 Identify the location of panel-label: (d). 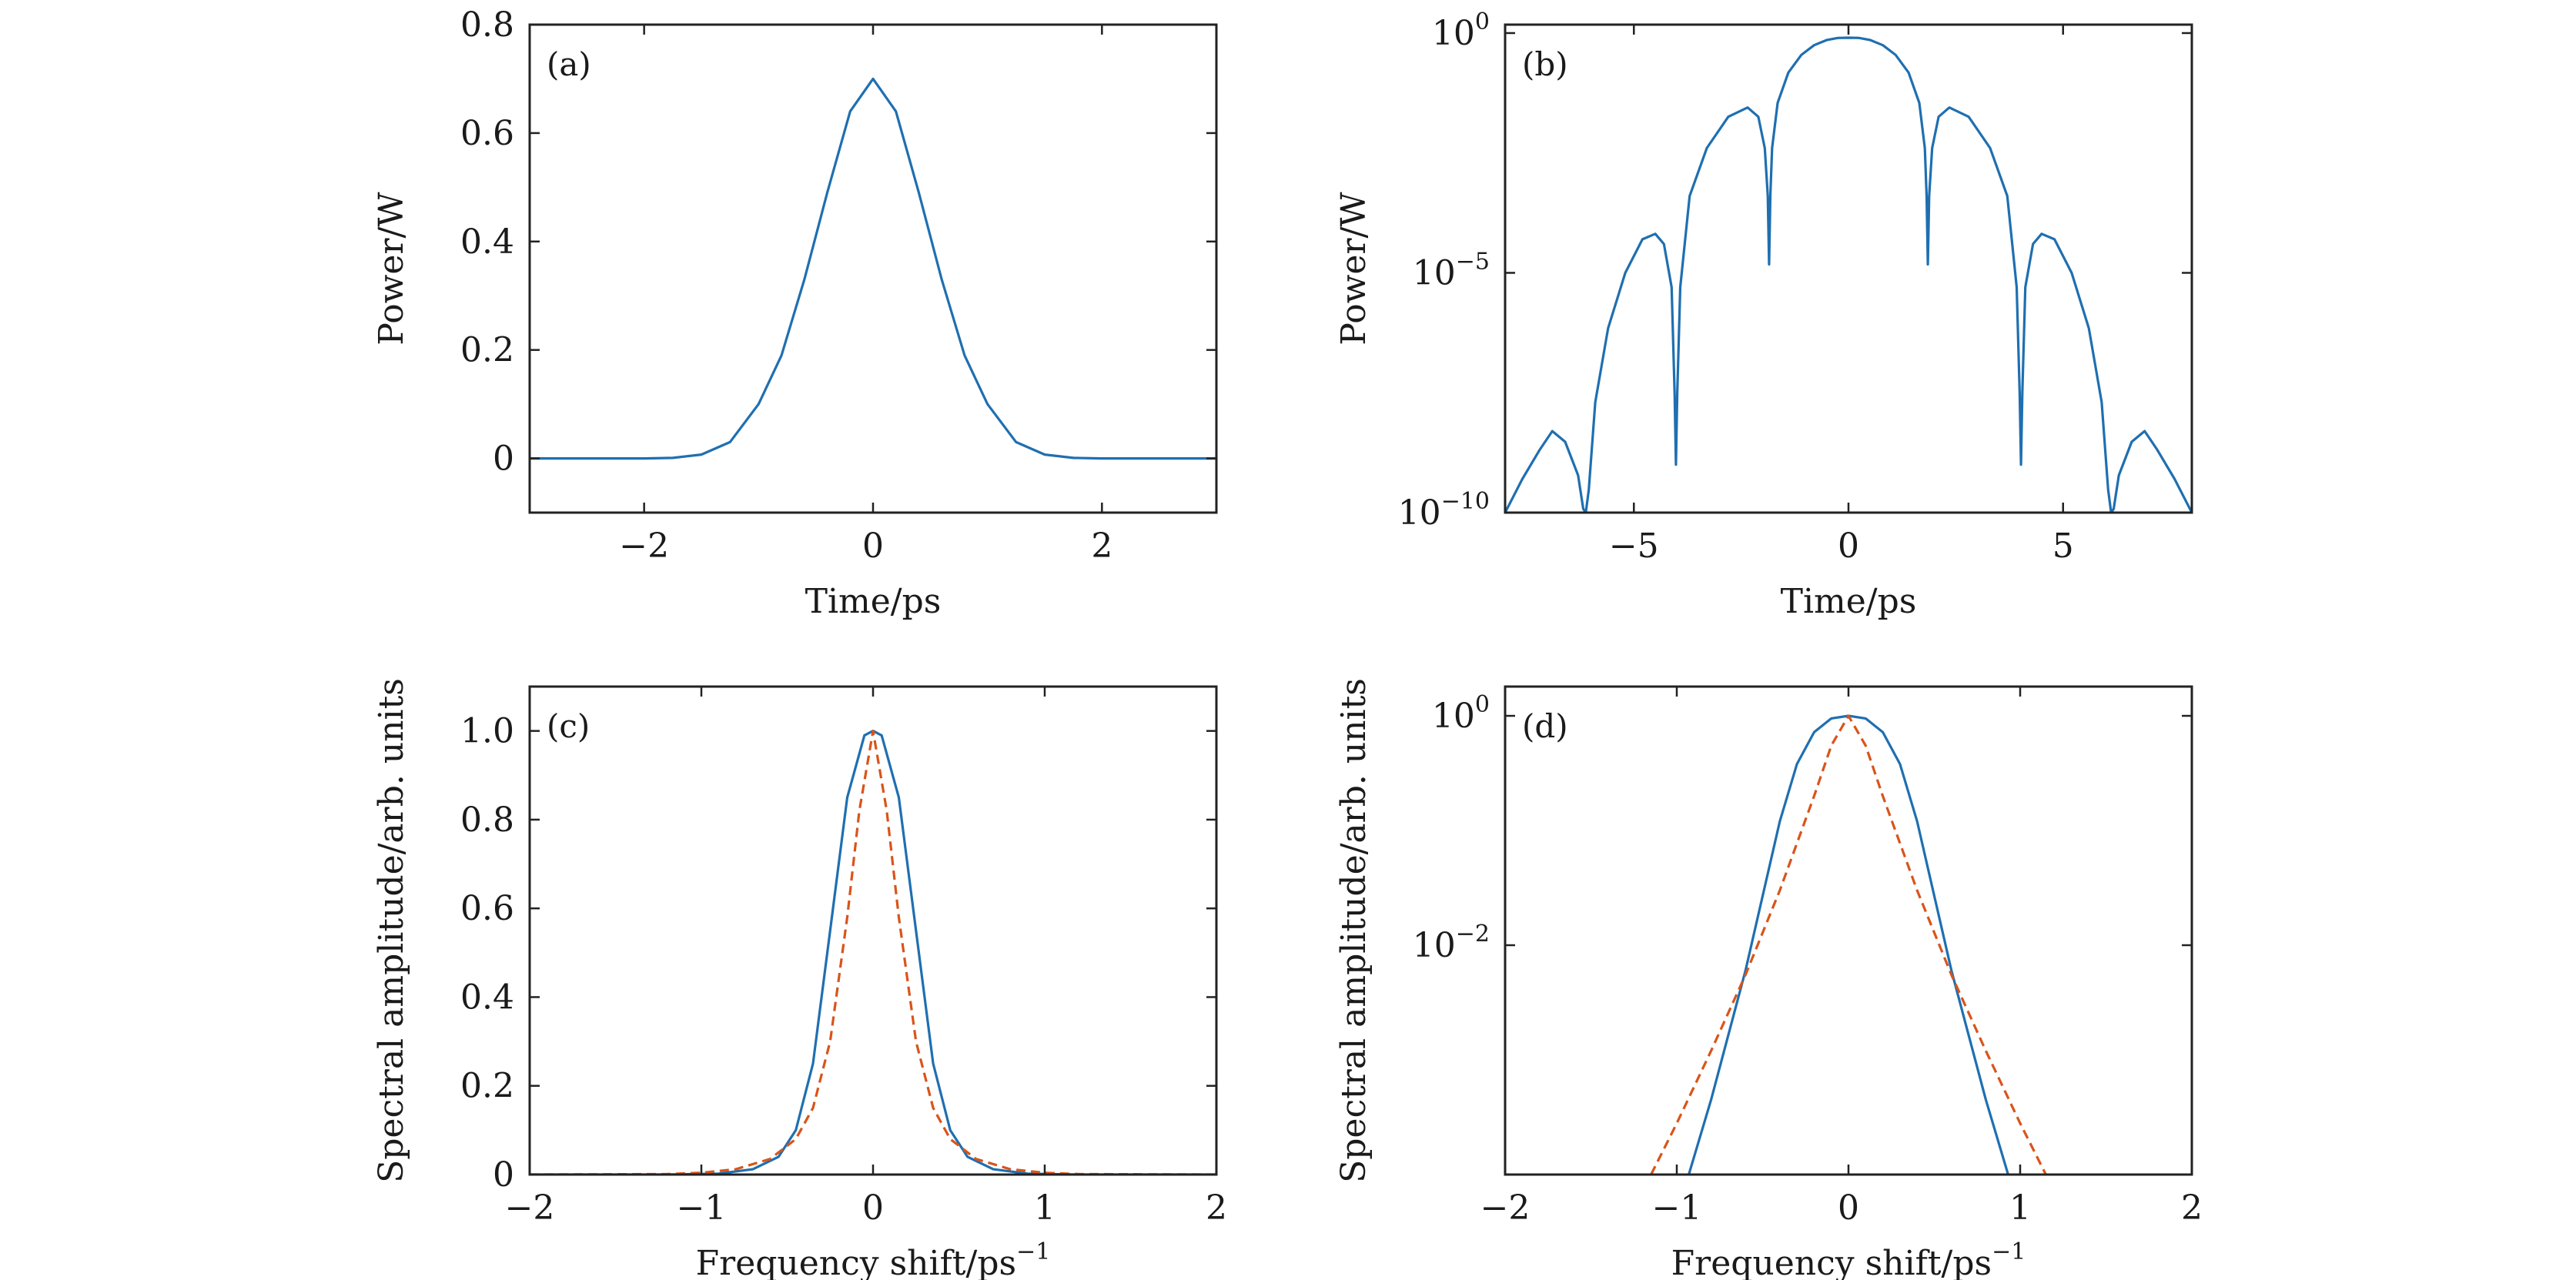
(1545, 726).